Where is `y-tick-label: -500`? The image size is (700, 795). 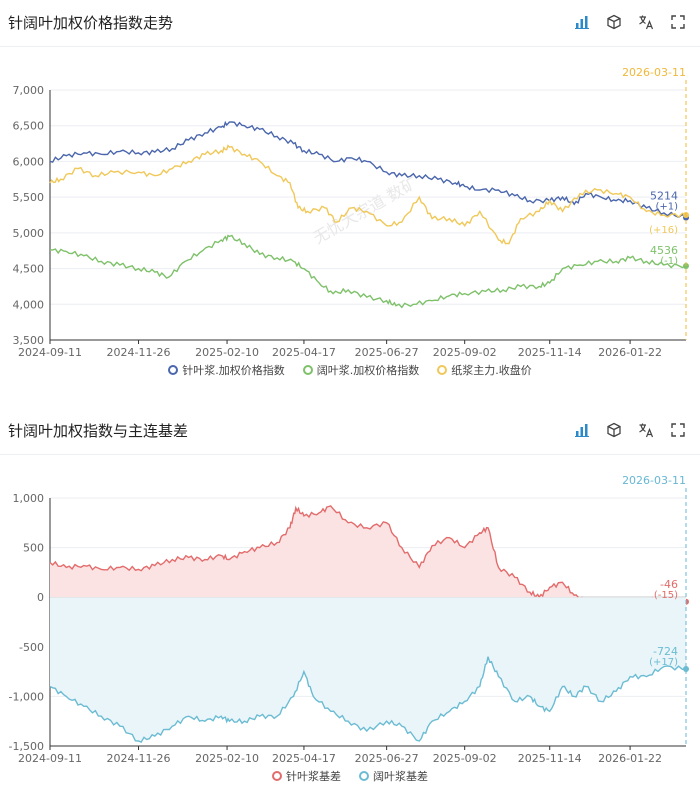 y-tick-label: -500 is located at coordinates (31, 647).